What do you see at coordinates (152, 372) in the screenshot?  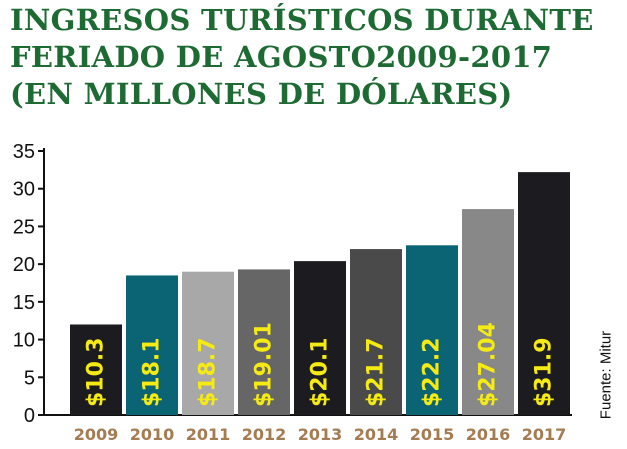 I see `bar-value-label: $18.1` at bounding box center [152, 372].